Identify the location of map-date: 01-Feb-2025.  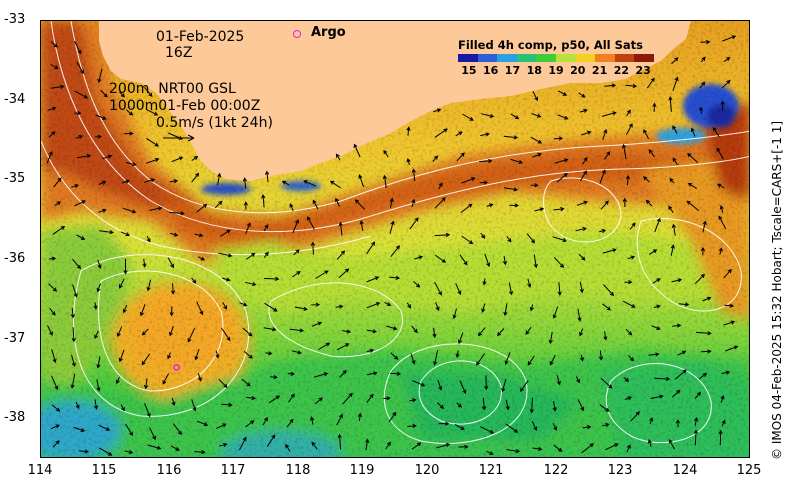
(200, 37).